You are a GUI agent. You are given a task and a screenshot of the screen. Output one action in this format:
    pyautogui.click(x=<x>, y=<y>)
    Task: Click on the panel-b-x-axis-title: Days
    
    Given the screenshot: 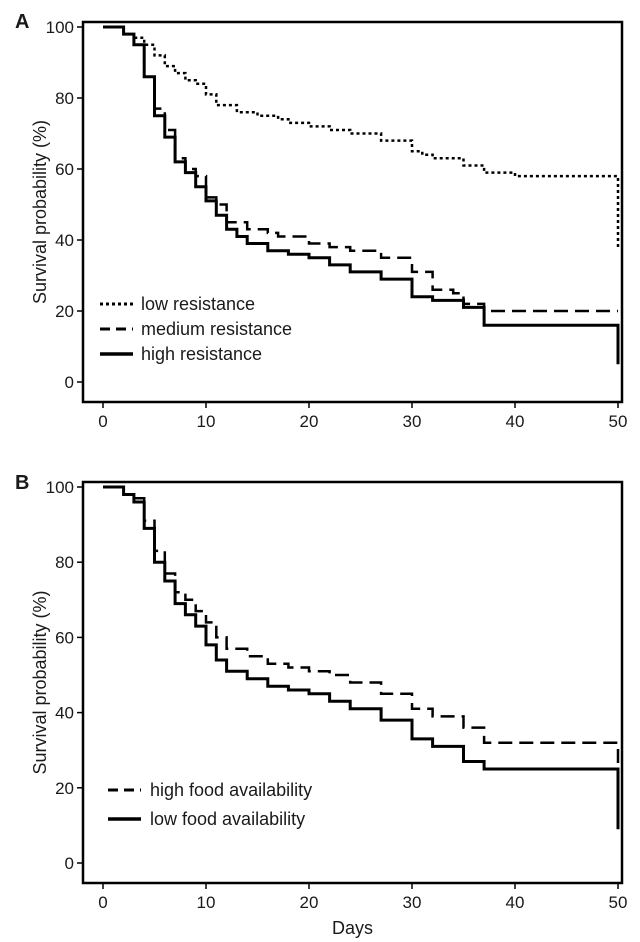 What is the action you would take?
    pyautogui.click(x=352, y=928)
    